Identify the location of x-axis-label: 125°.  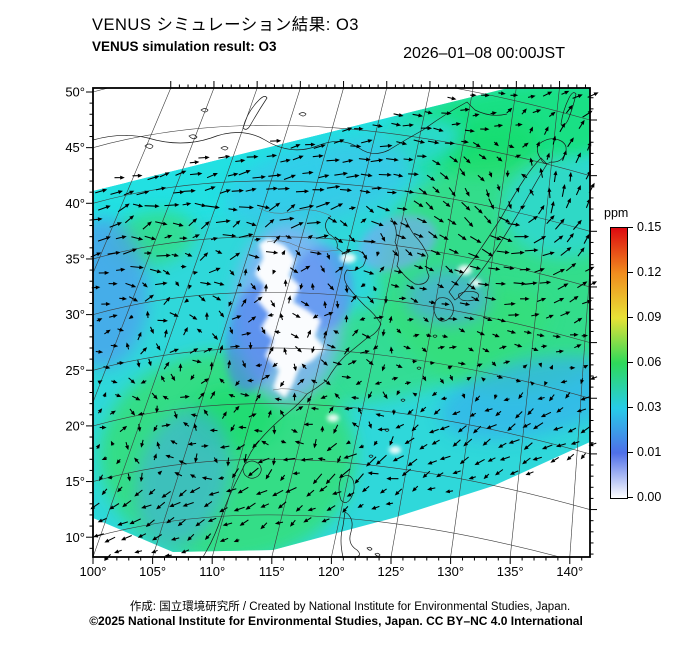
(391, 571).